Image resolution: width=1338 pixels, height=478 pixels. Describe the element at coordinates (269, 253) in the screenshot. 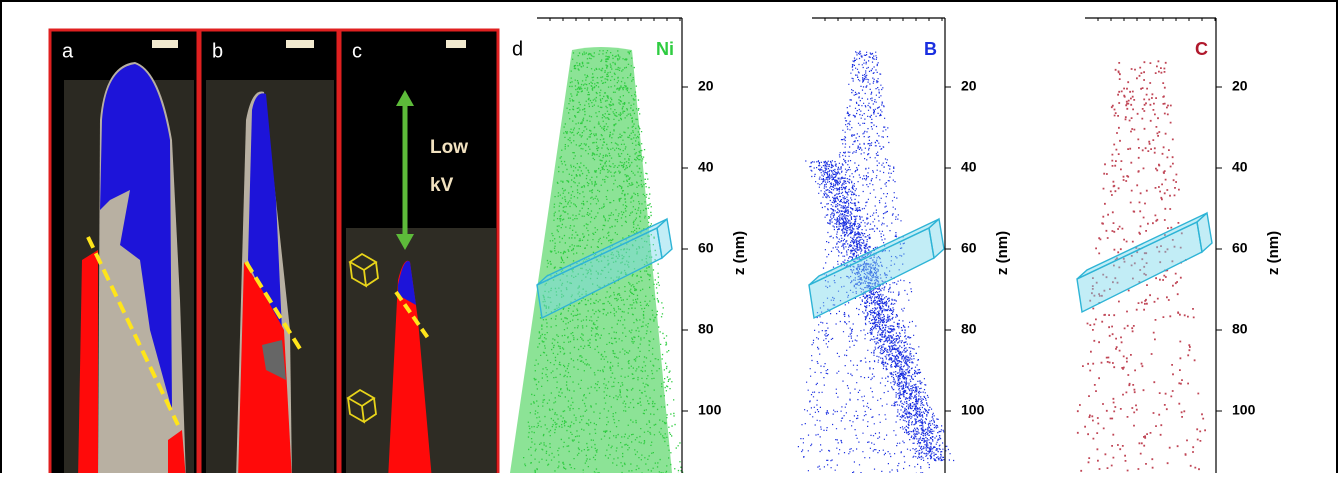

I see `panel-b` at that location.